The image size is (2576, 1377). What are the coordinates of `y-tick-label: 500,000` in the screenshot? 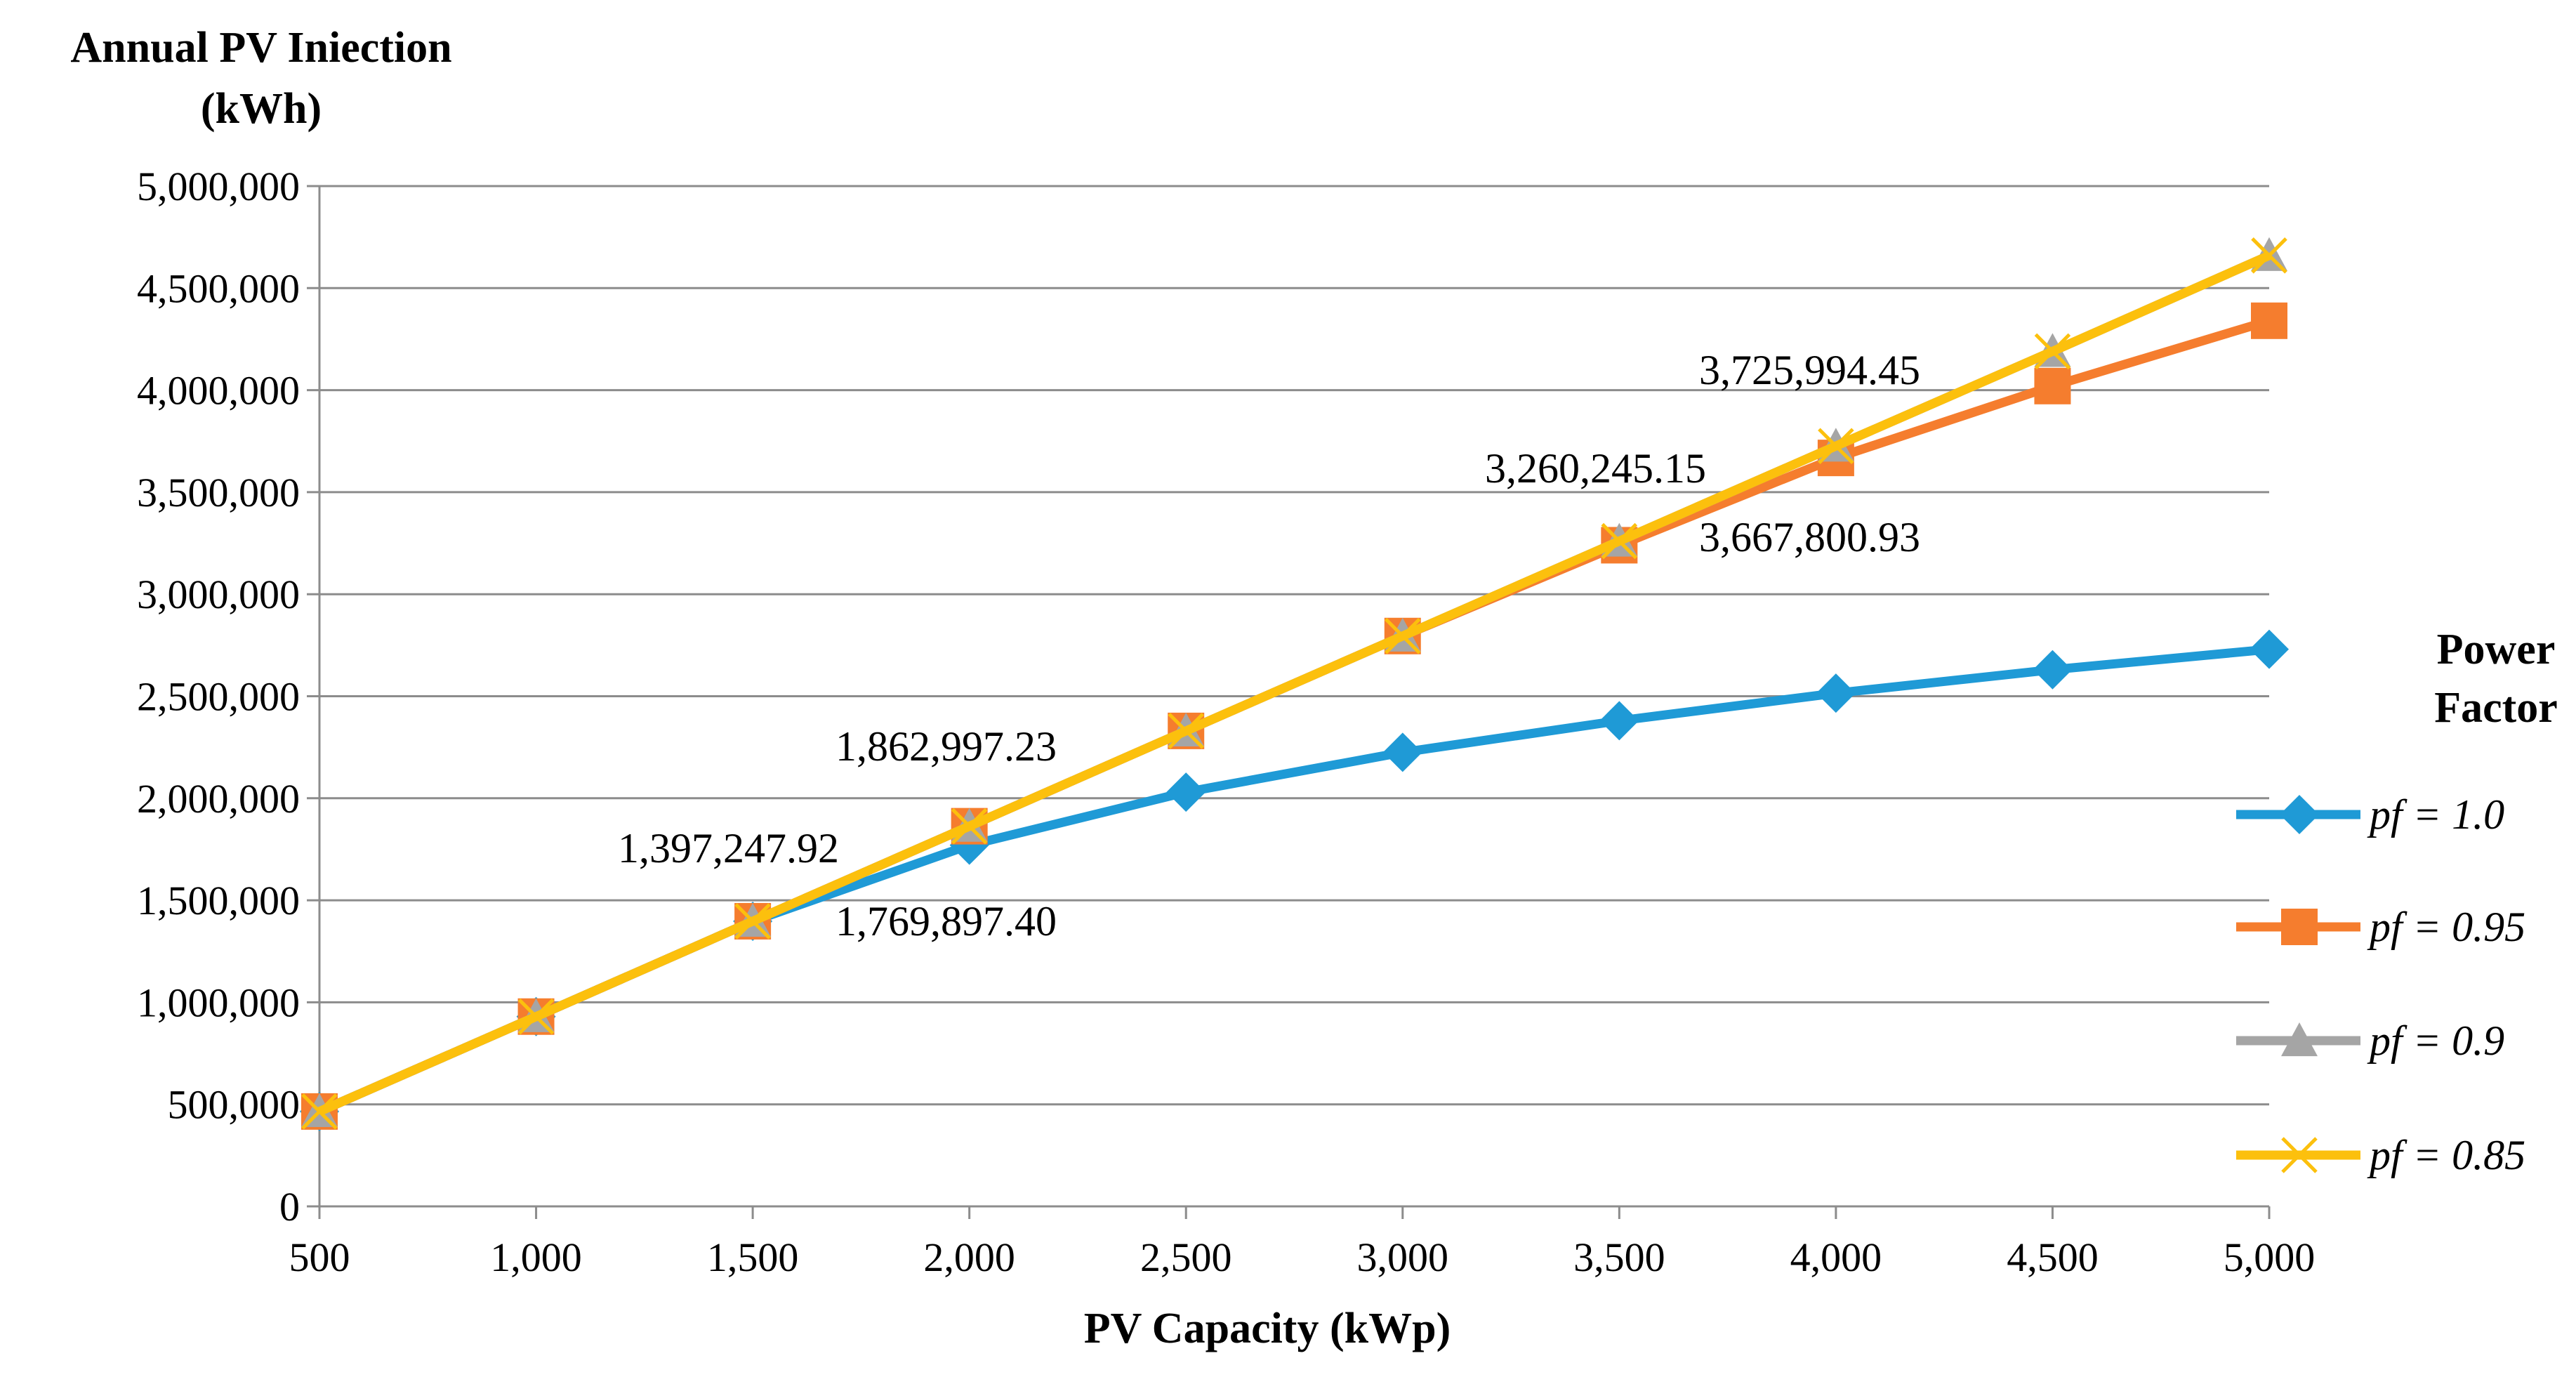 It's located at (234, 1105).